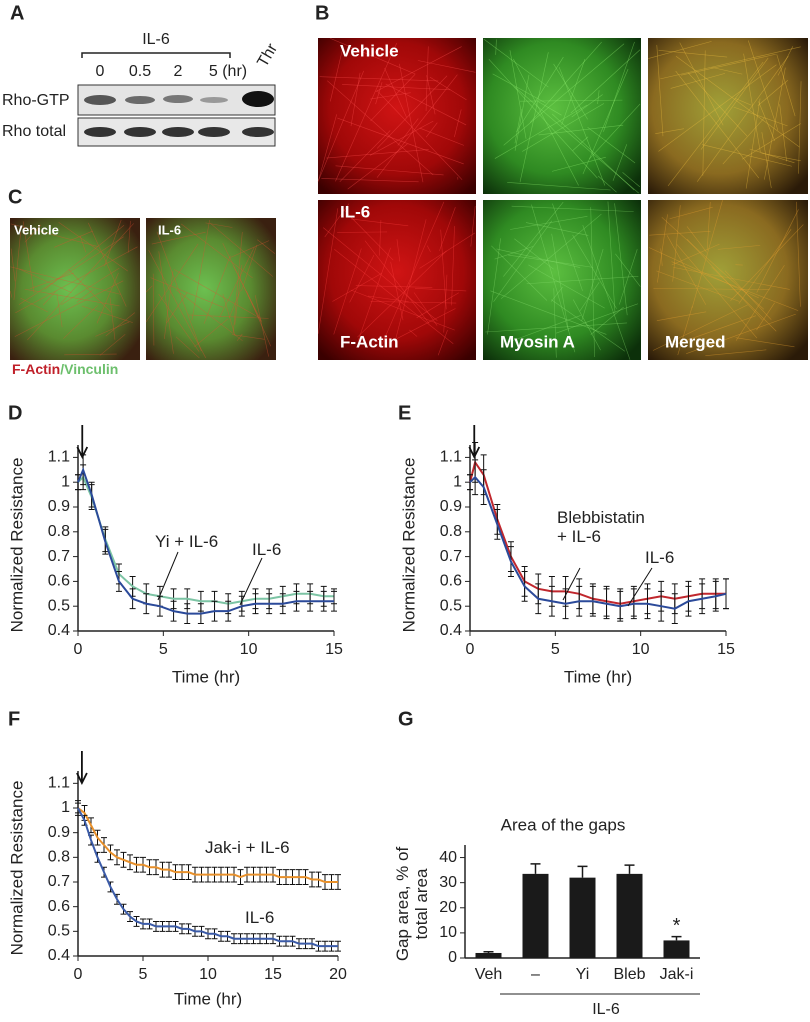 This screenshot has width=810, height=1022. What do you see at coordinates (15, 197) in the screenshot?
I see `panel-label: C` at bounding box center [15, 197].